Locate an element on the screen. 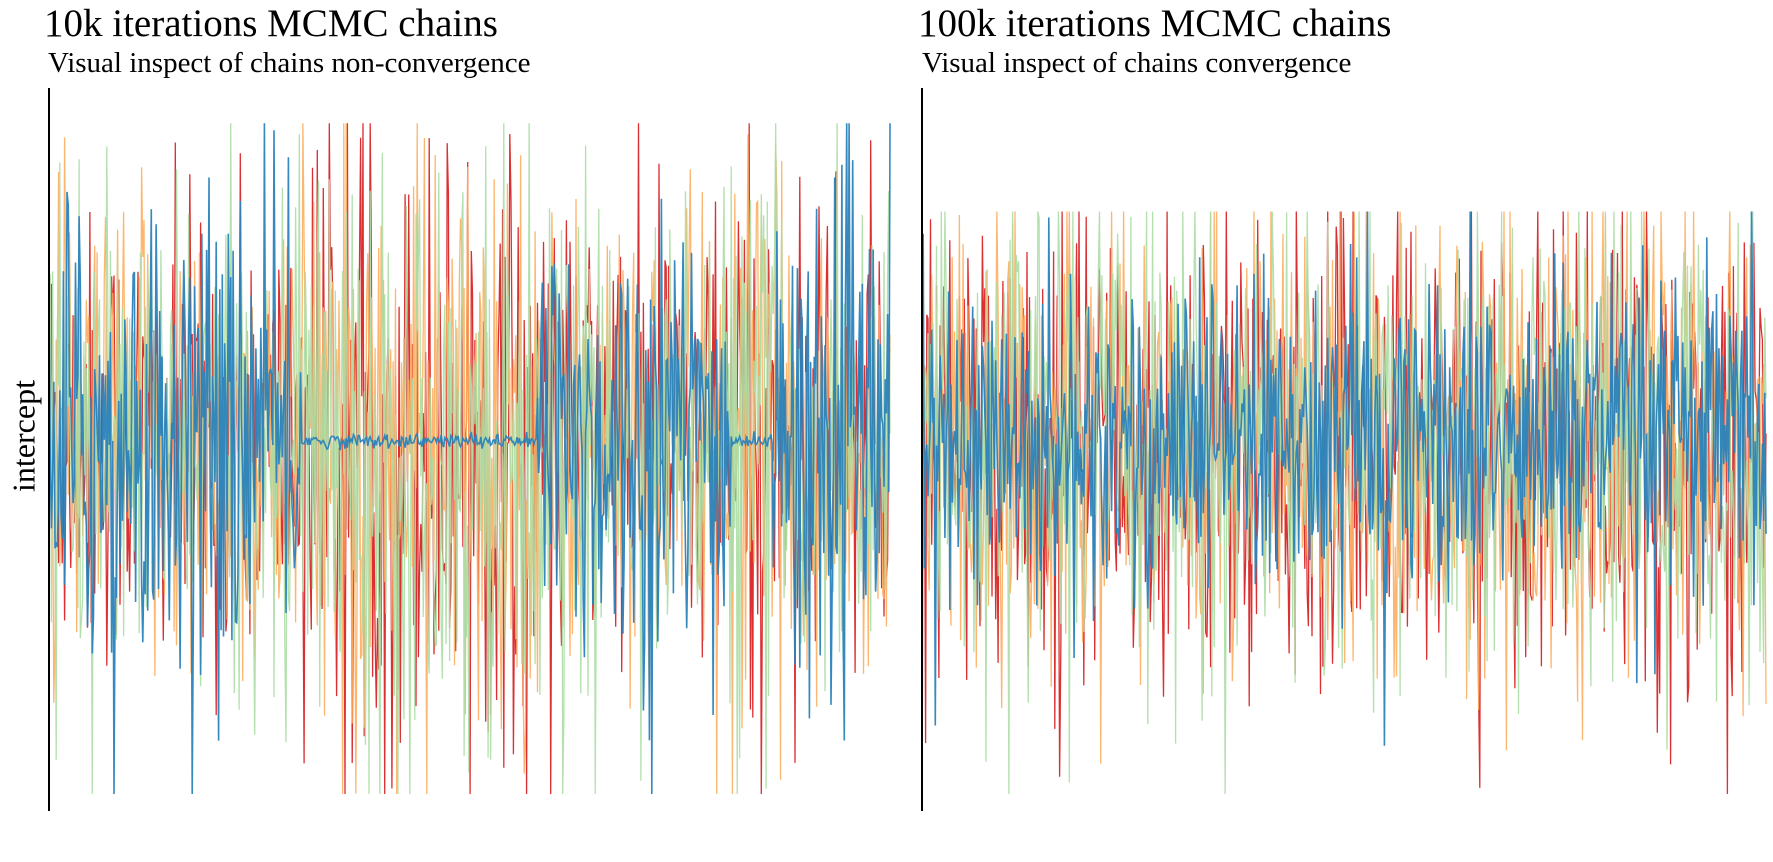  right-panel-title: 100k iterations MCMC chains is located at coordinates (1155, 23).